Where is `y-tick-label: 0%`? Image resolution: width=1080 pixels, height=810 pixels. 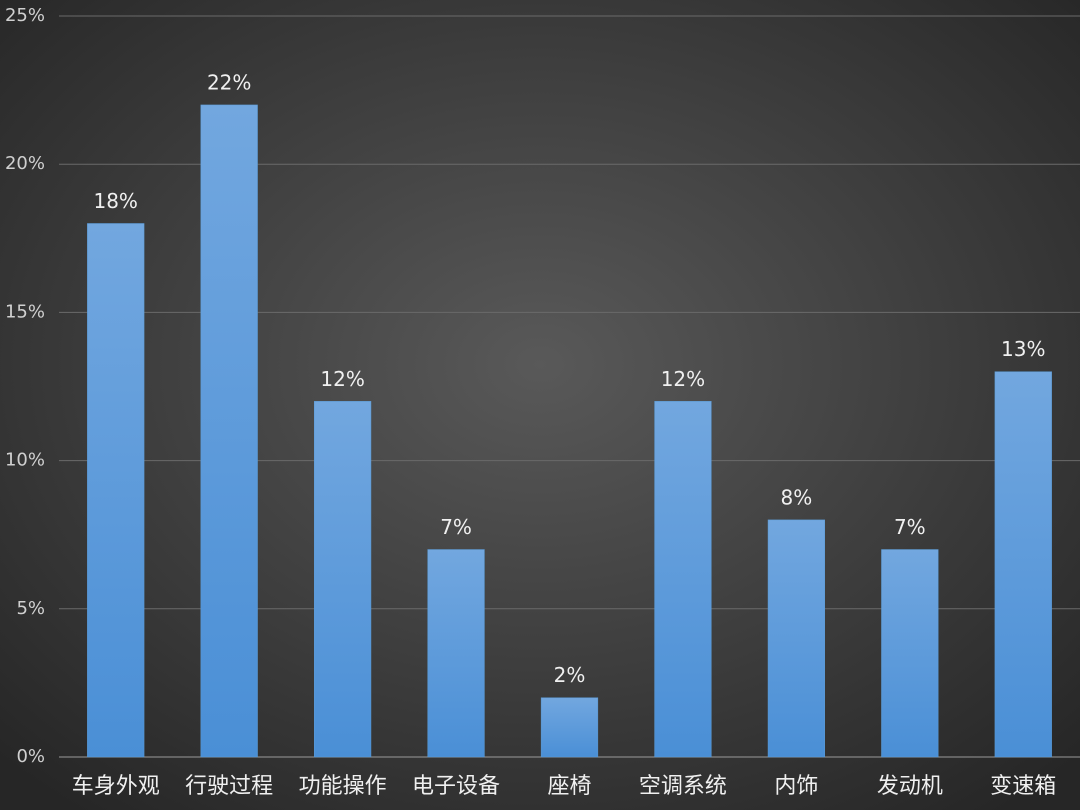
y-tick-label: 0% is located at coordinates (30, 756).